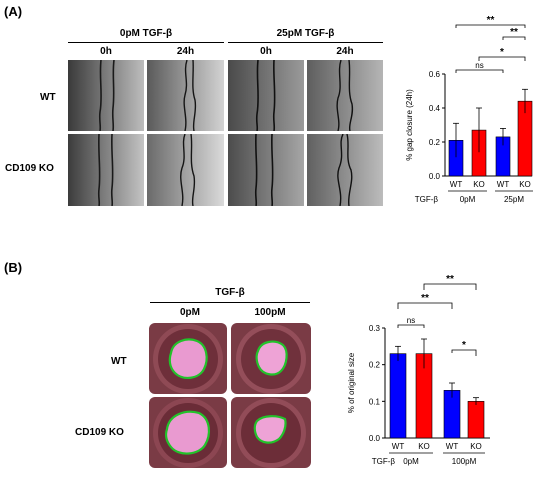 This screenshot has height=479, width=550. I want to click on row-label-wt-b: WT, so click(119, 361).